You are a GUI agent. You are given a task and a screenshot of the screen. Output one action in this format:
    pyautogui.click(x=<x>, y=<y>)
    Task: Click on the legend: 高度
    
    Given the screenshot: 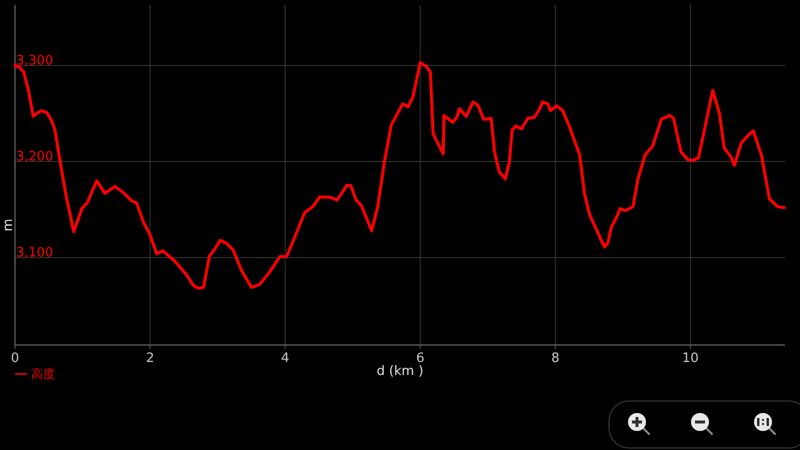 What is the action you would take?
    pyautogui.click(x=35, y=374)
    